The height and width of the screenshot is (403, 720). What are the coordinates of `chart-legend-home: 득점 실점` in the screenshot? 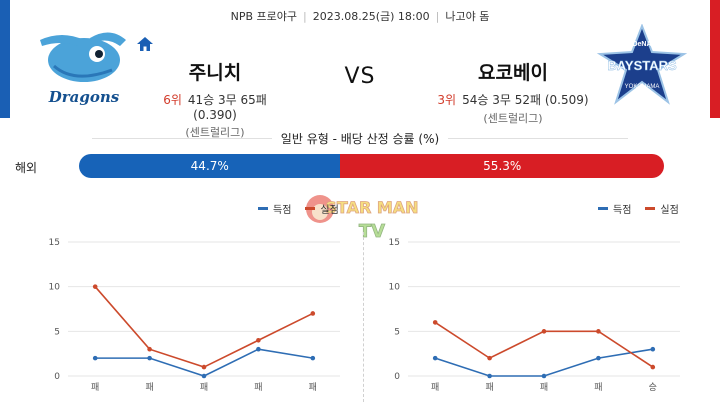 It's located at (298, 208).